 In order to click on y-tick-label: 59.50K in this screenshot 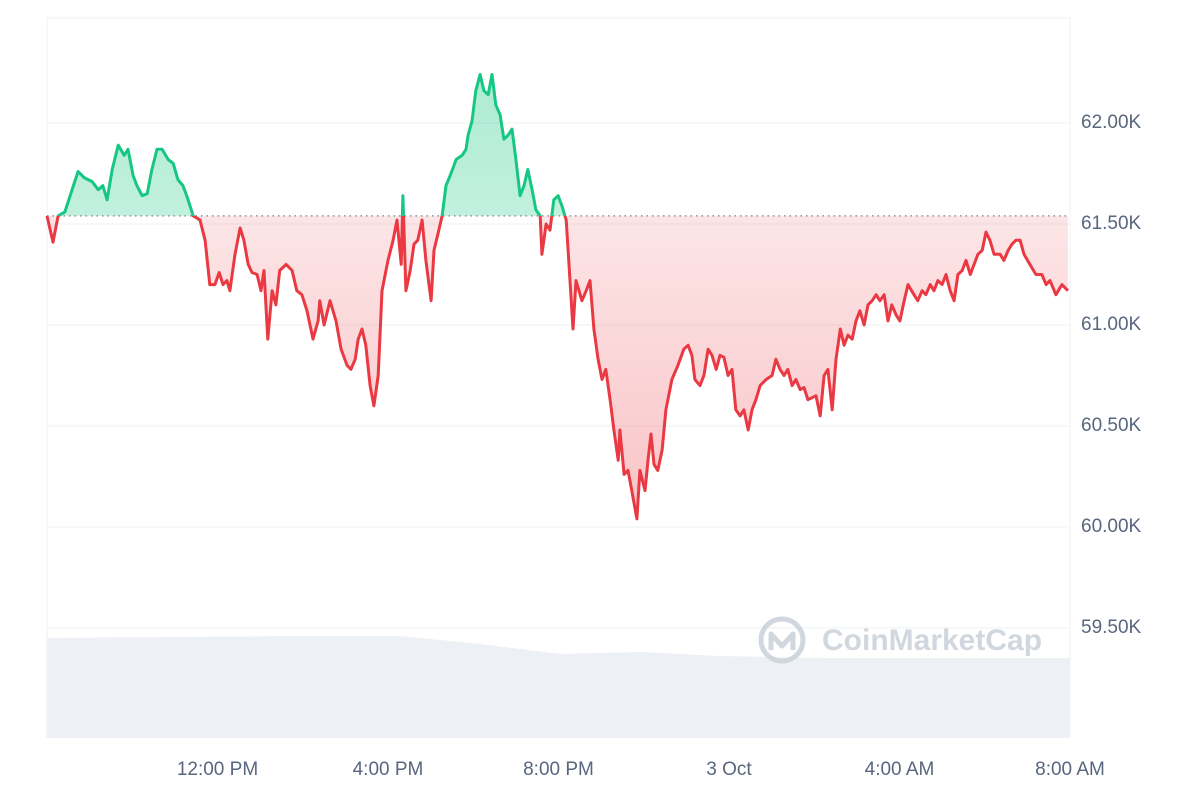, I will do `click(1111, 627)`.